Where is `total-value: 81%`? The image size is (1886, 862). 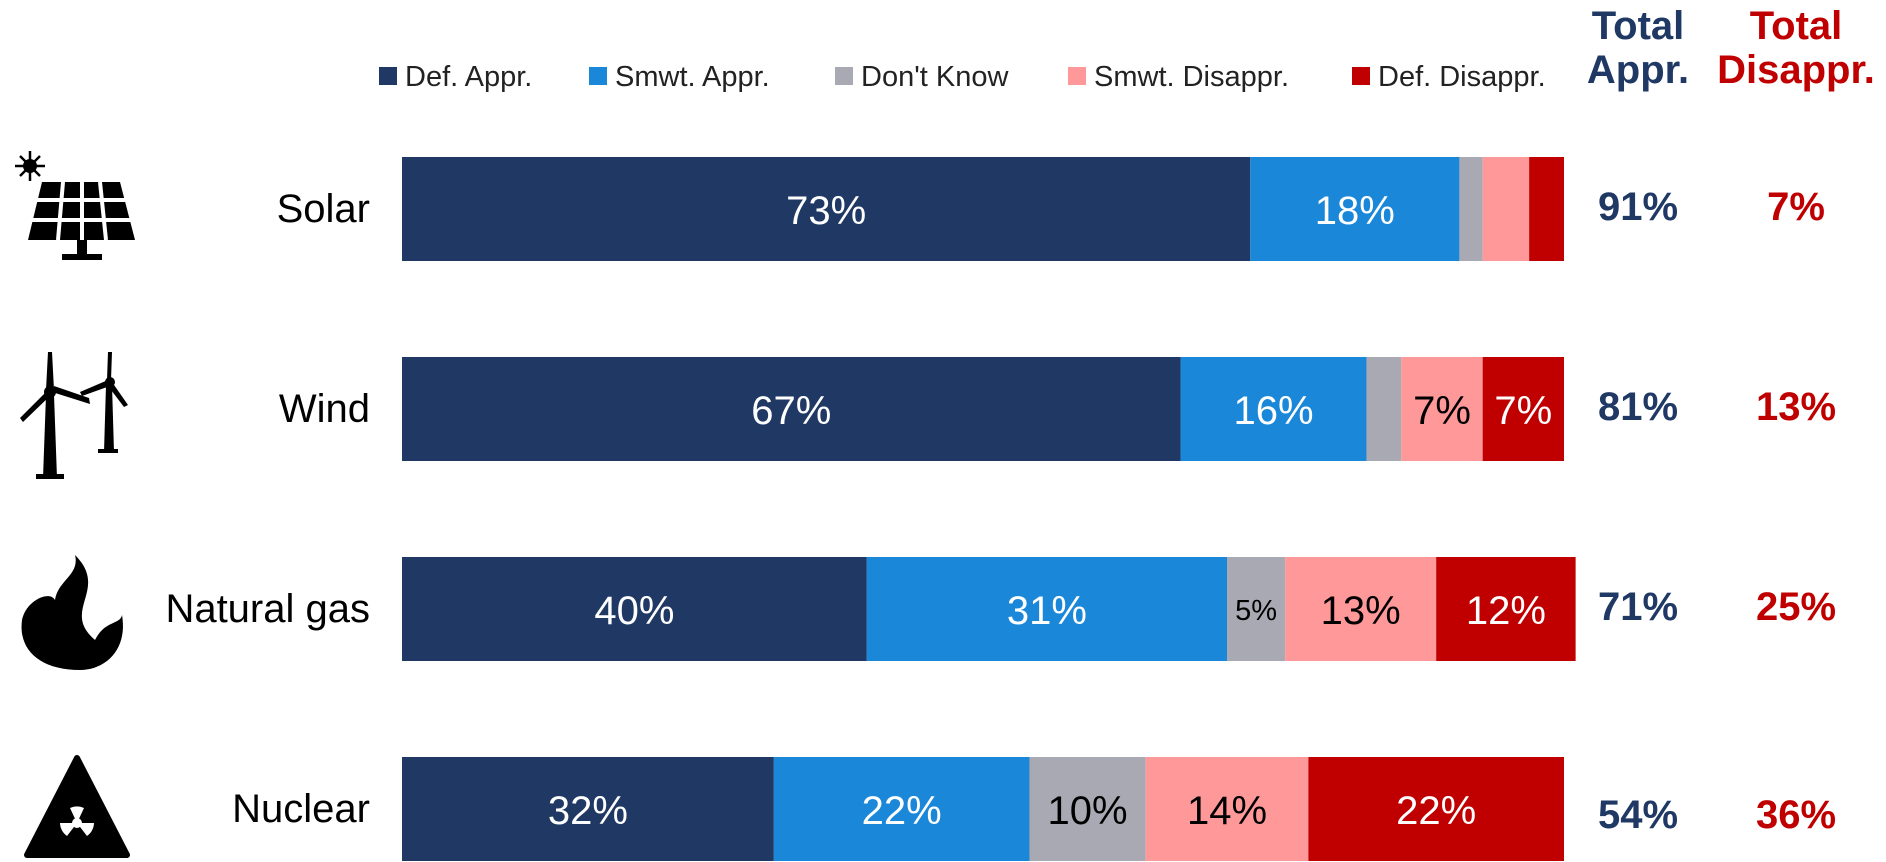
total-value: 81% is located at coordinates (1638, 407).